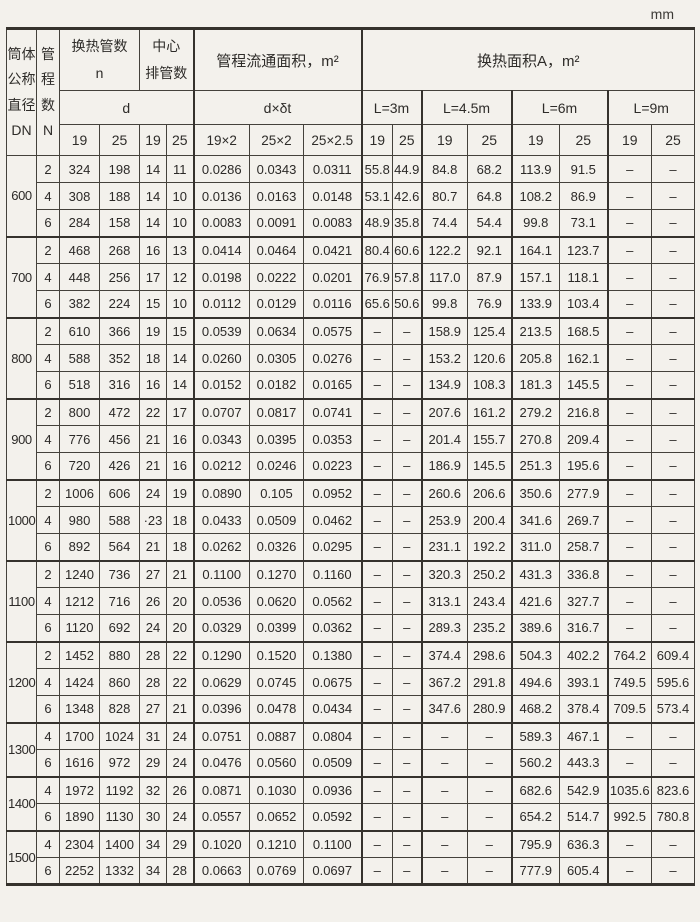  Describe the element at coordinates (79, 492) in the screenshot. I see `data-cell: 1006` at that location.